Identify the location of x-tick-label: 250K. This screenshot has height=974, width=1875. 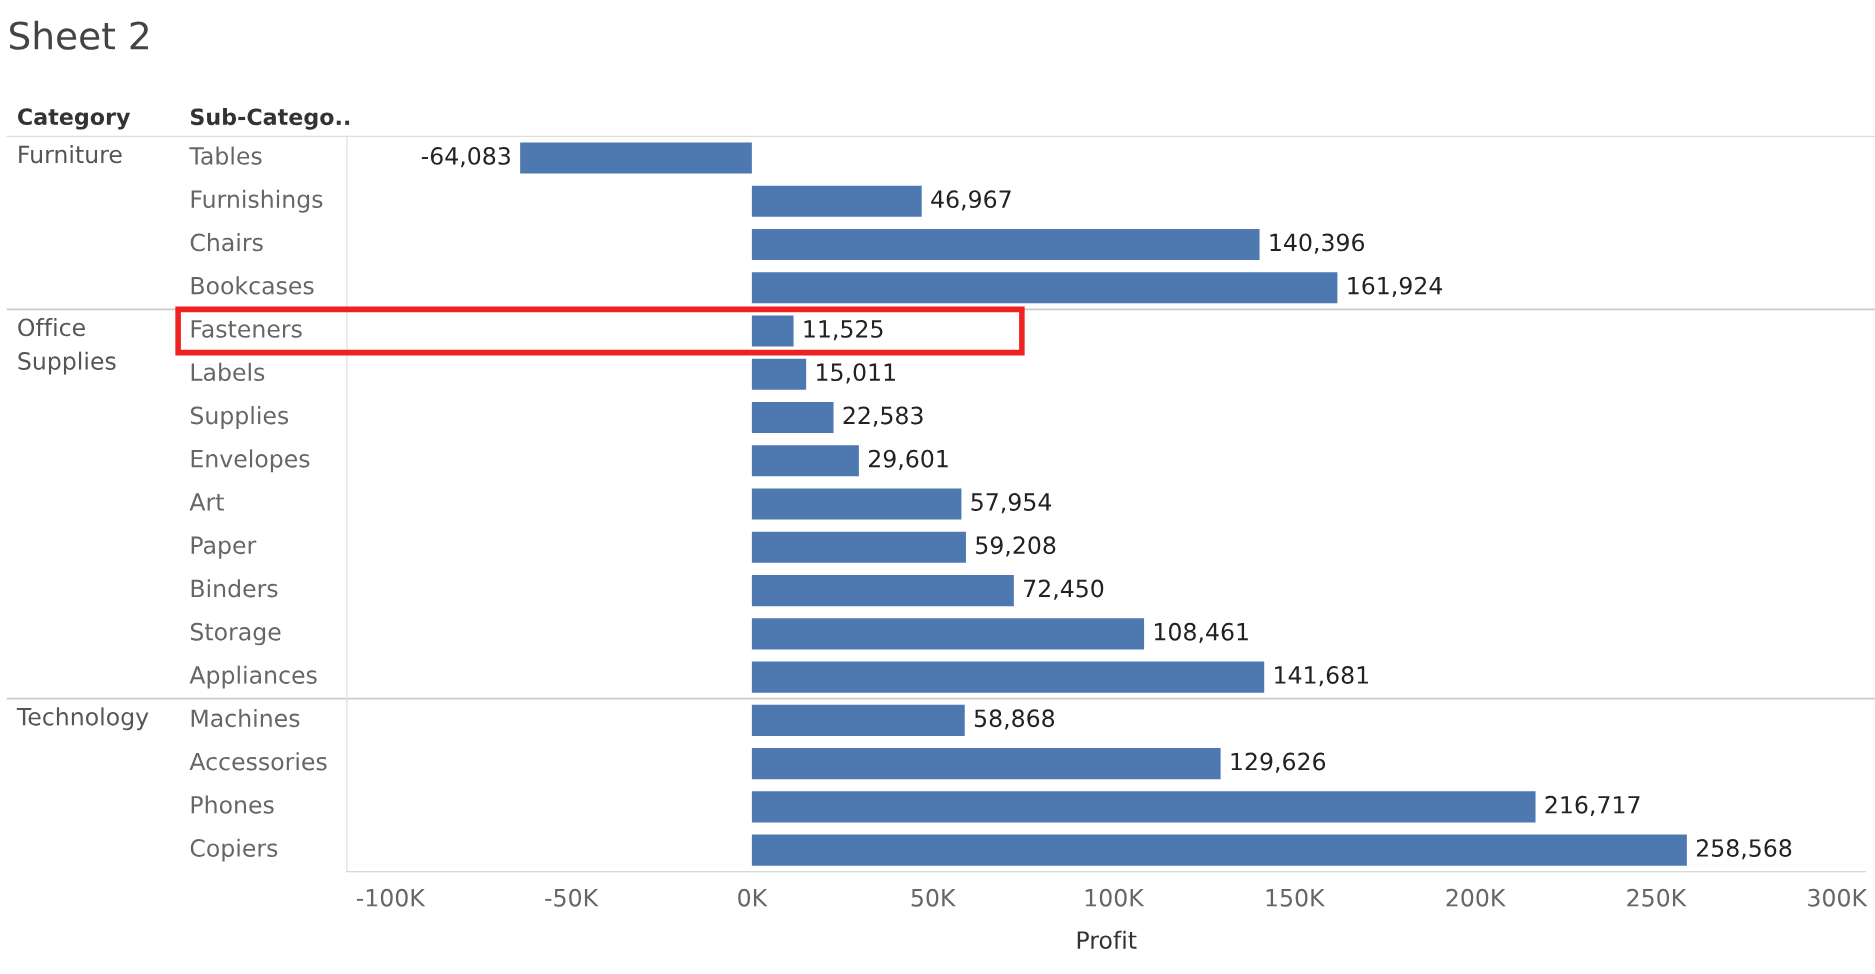
(1657, 897).